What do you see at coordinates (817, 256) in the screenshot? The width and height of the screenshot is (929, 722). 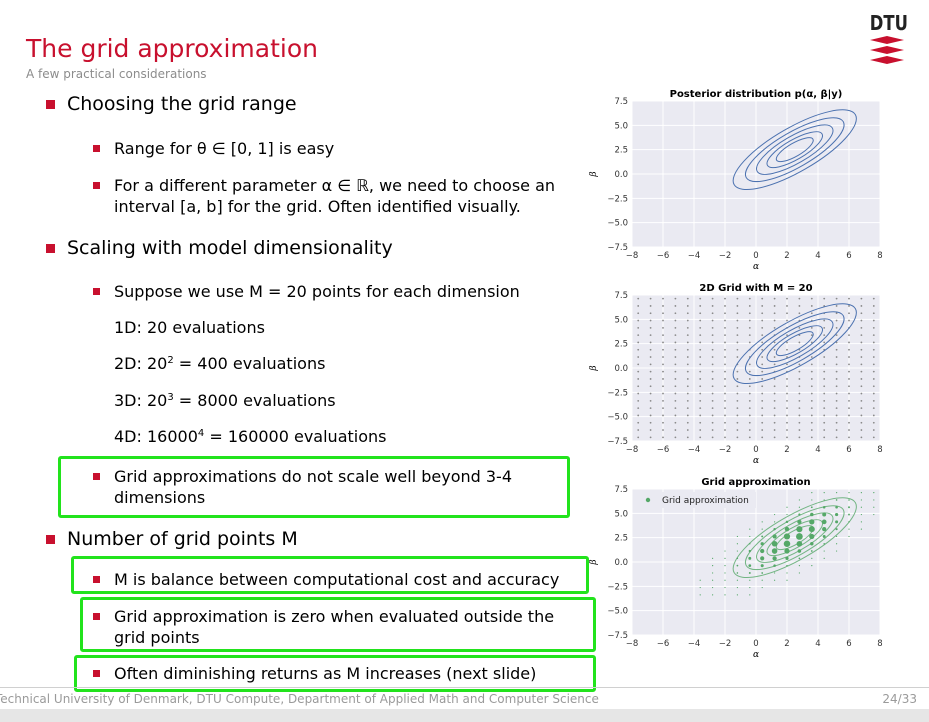 I see `x-tick-label: 4` at bounding box center [817, 256].